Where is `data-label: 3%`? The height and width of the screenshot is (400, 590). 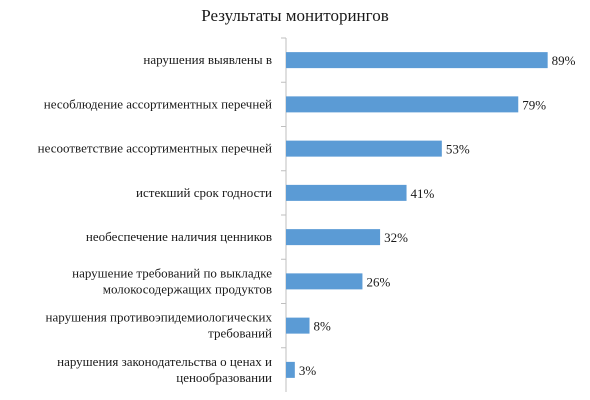
data-label: 3% is located at coordinates (308, 370).